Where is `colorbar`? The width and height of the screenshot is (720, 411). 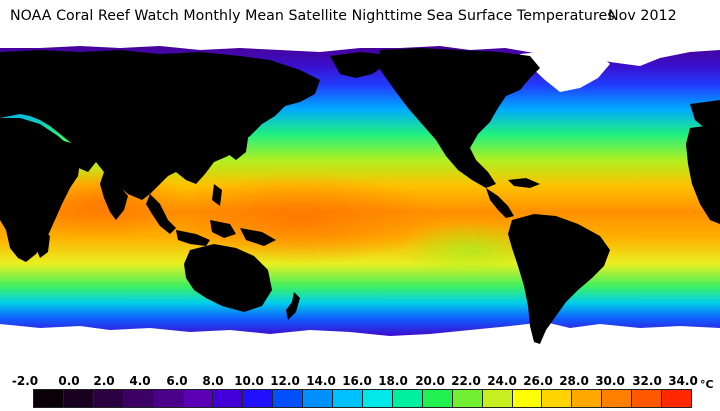
colorbar is located at coordinates (362, 398).